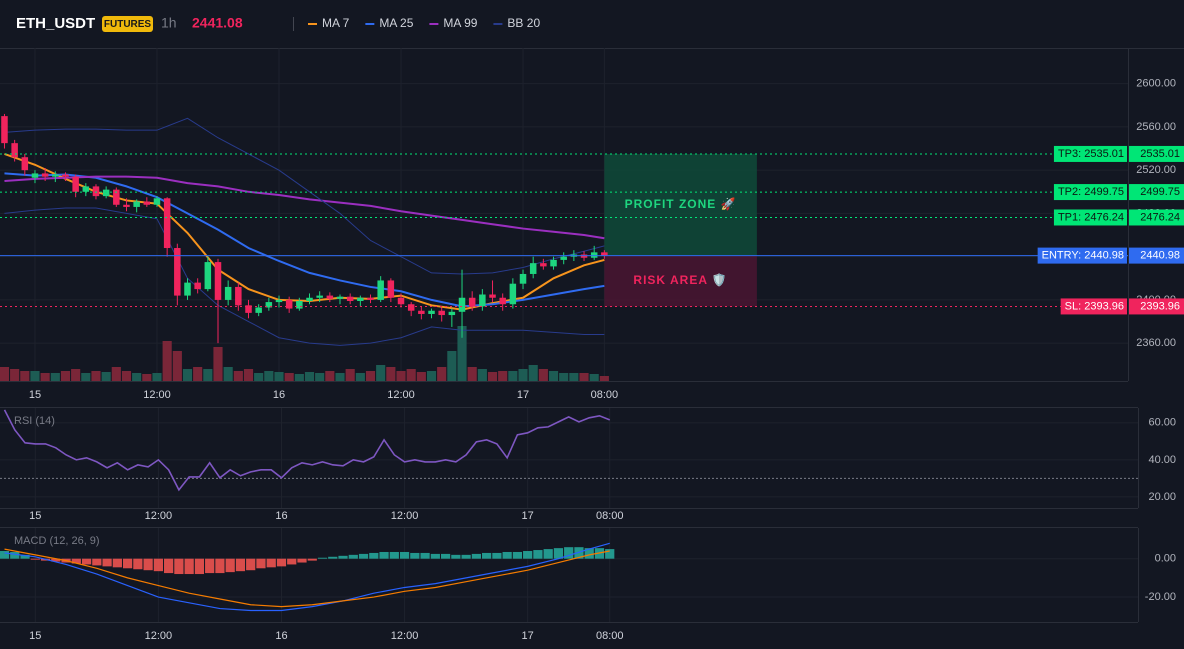  Describe the element at coordinates (307, 450) in the screenshot. I see `rsi-line` at that location.